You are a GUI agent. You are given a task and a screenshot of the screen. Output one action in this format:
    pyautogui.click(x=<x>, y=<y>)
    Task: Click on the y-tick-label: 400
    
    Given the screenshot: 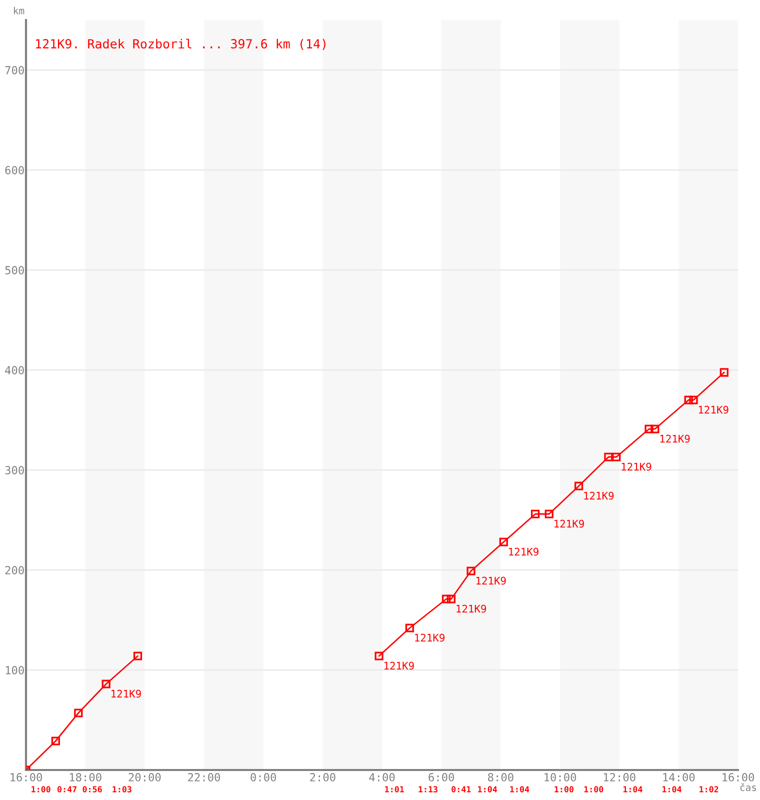 What is the action you would take?
    pyautogui.click(x=14, y=370)
    